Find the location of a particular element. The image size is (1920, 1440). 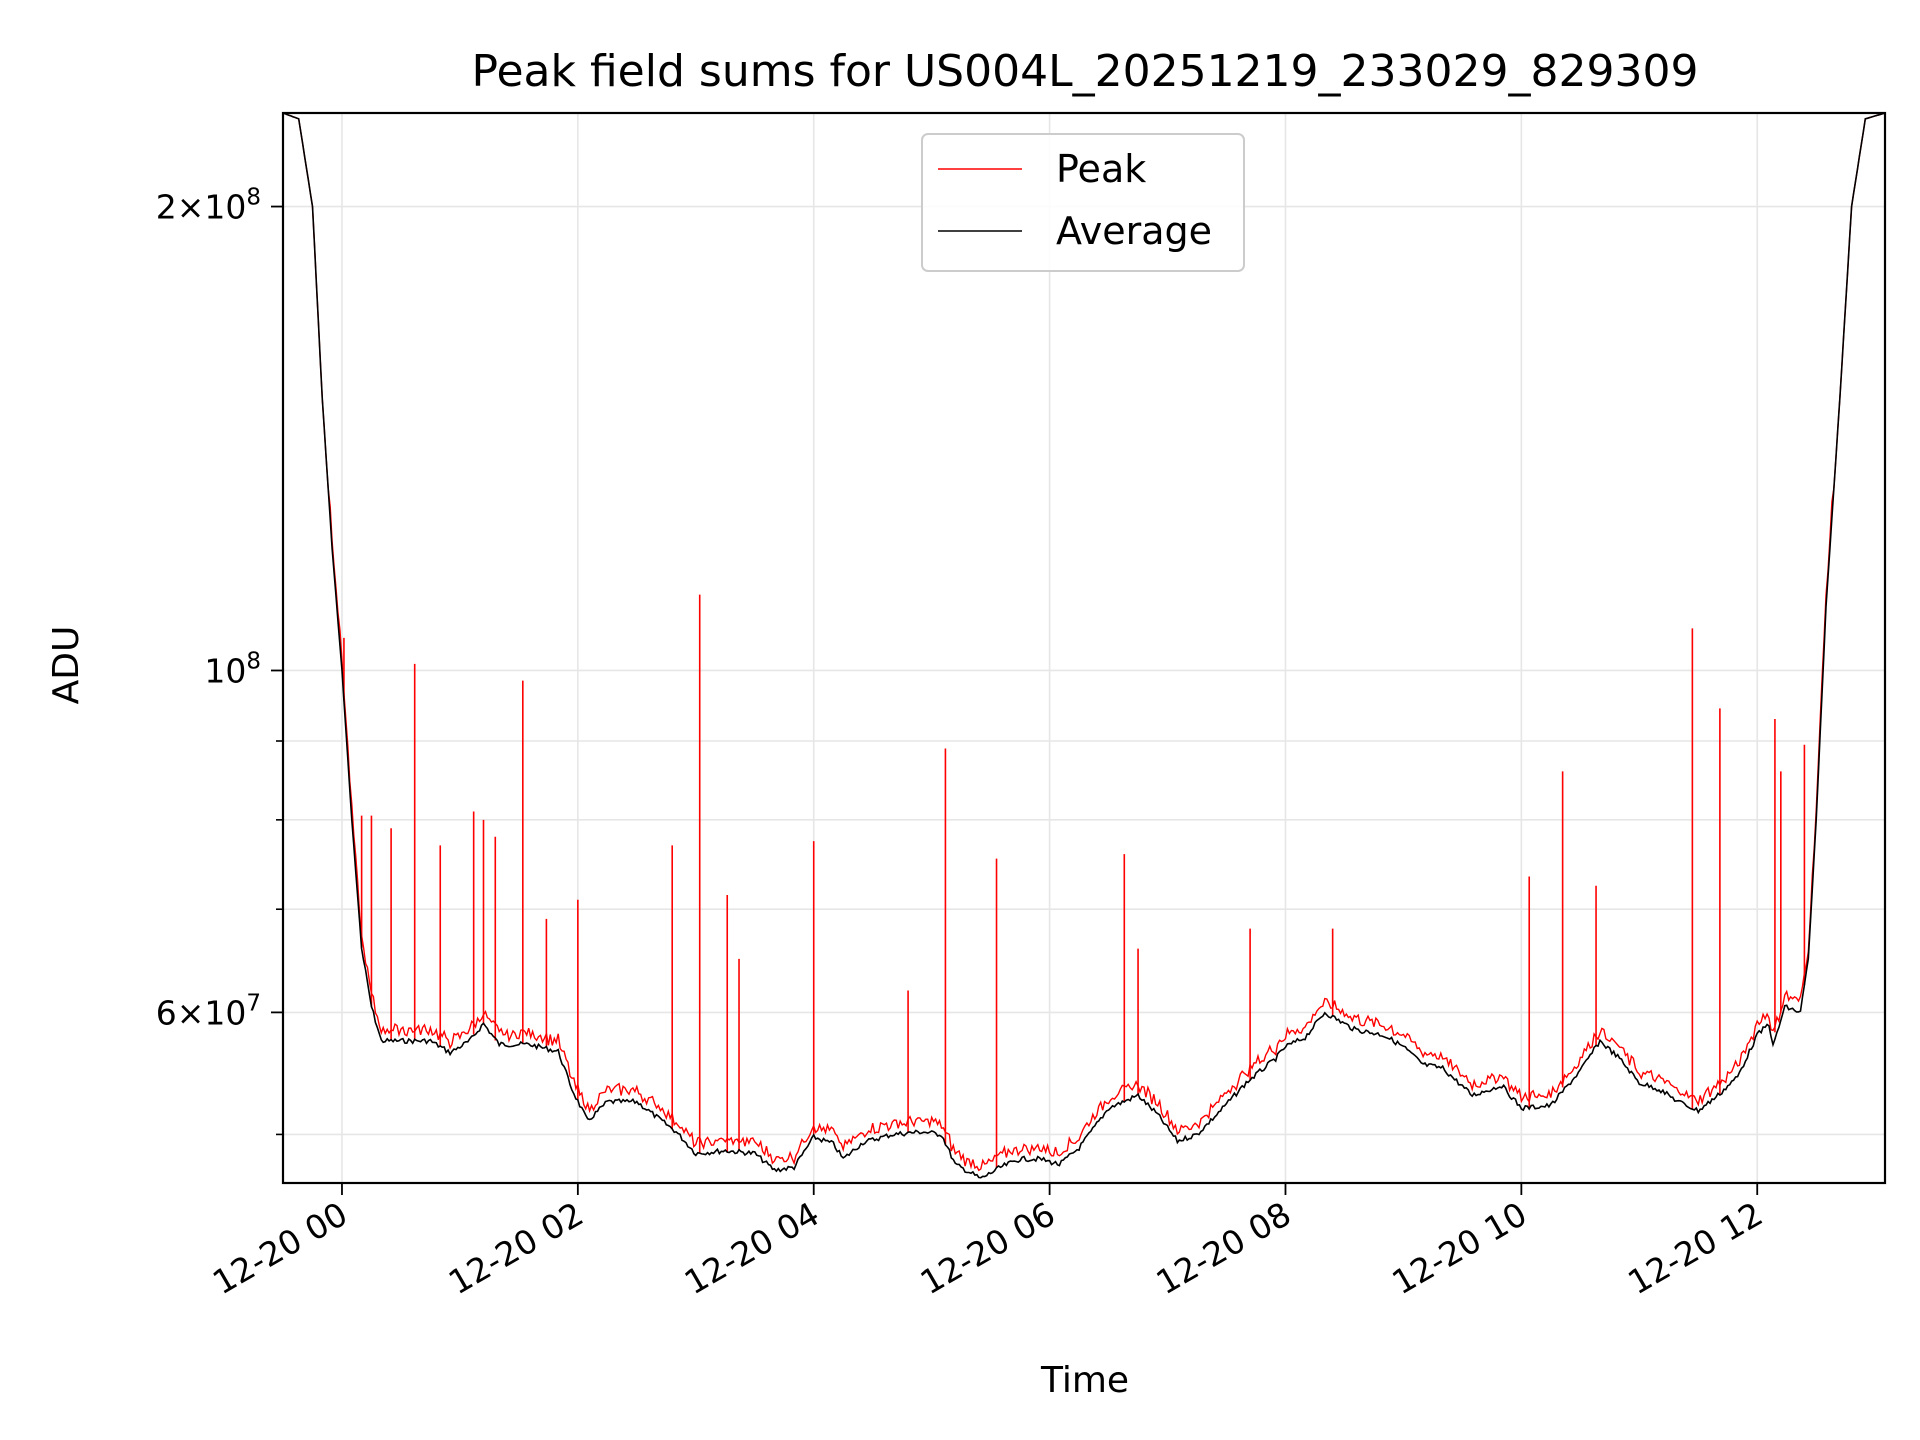

x-axis-label: Time is located at coordinates (1084, 1380).